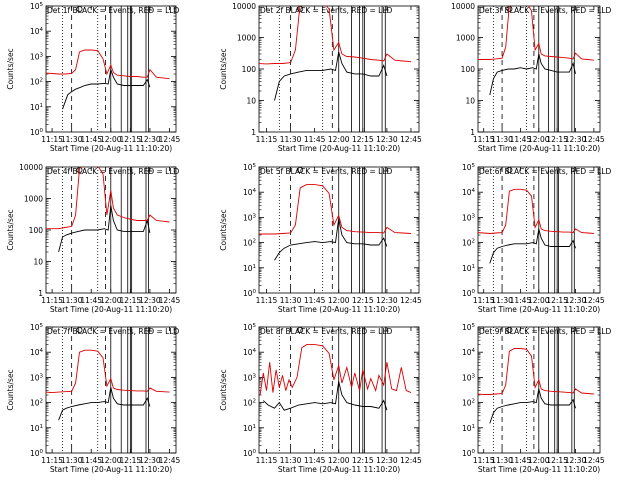 The image size is (640, 485). I want to click on chart-title: Det 9f BLACK = Events, RED = LLD, so click(545, 331).